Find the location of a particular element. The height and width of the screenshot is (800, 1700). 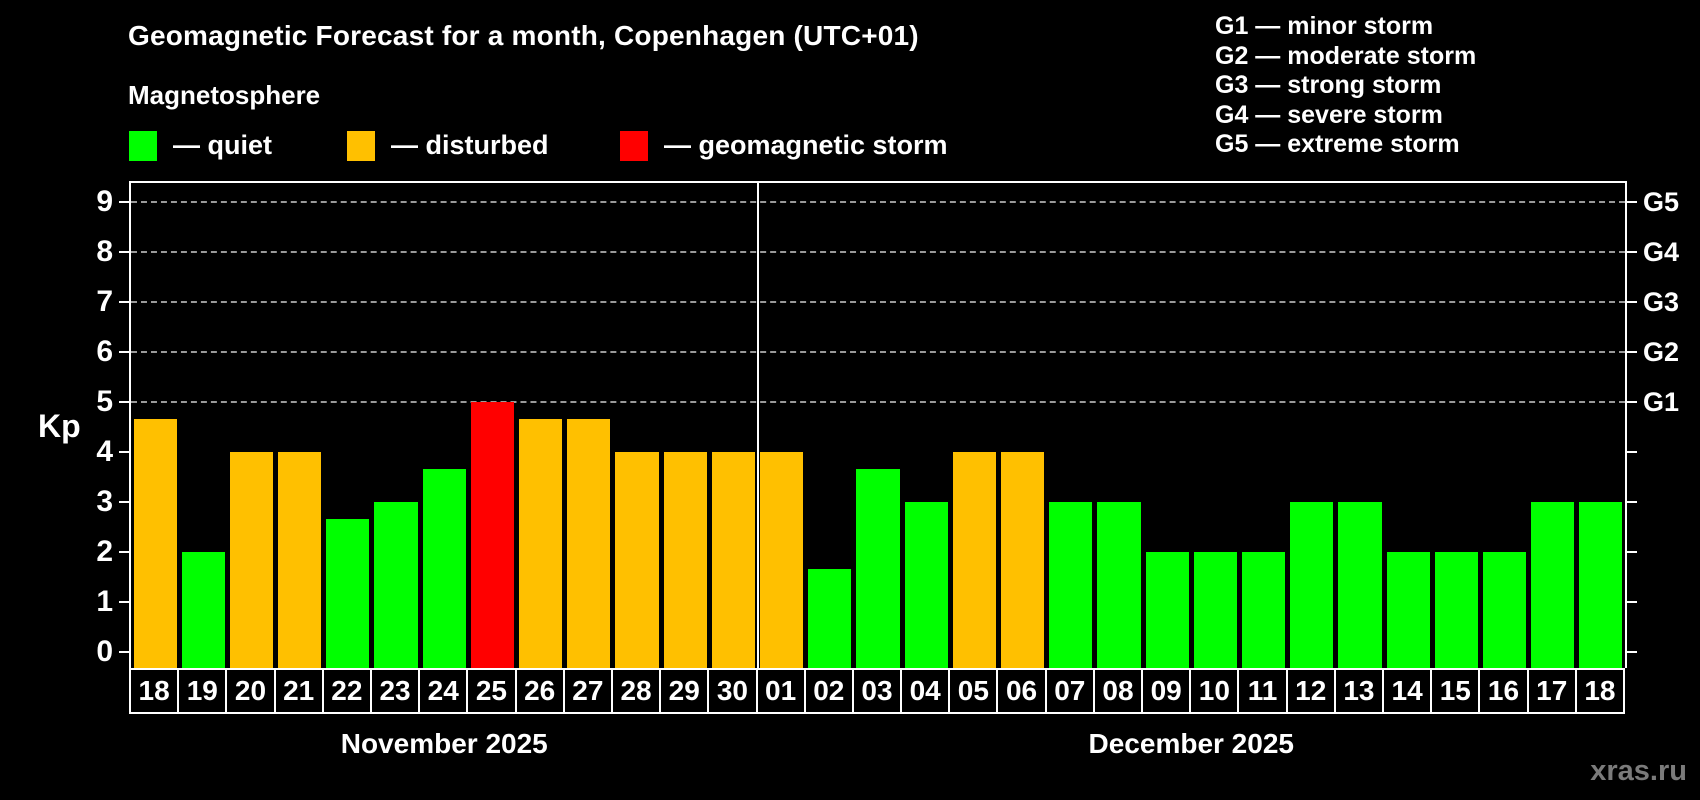

kp-7-gridline is located at coordinates (878, 302).